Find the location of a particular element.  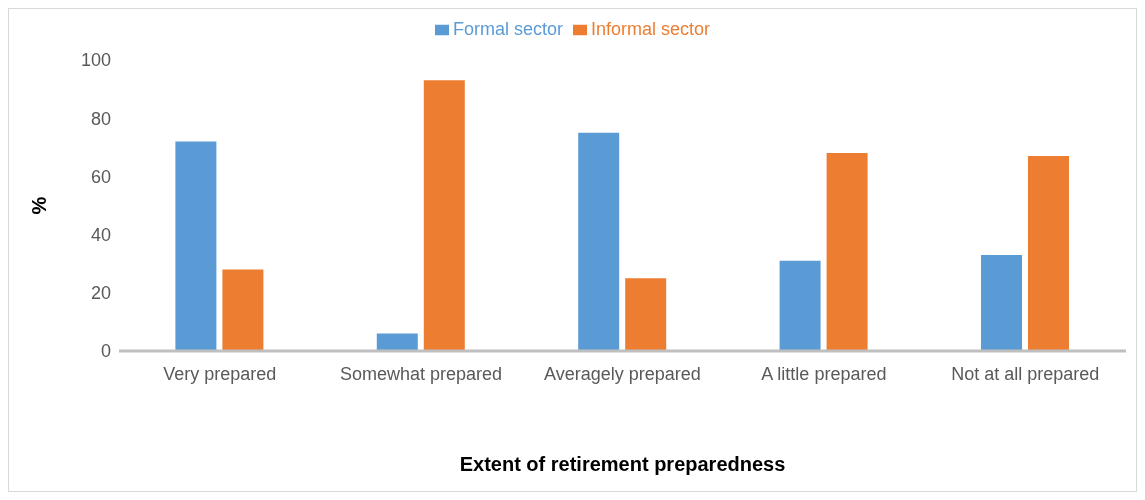

y-tick-label: 20 is located at coordinates (100, 293).